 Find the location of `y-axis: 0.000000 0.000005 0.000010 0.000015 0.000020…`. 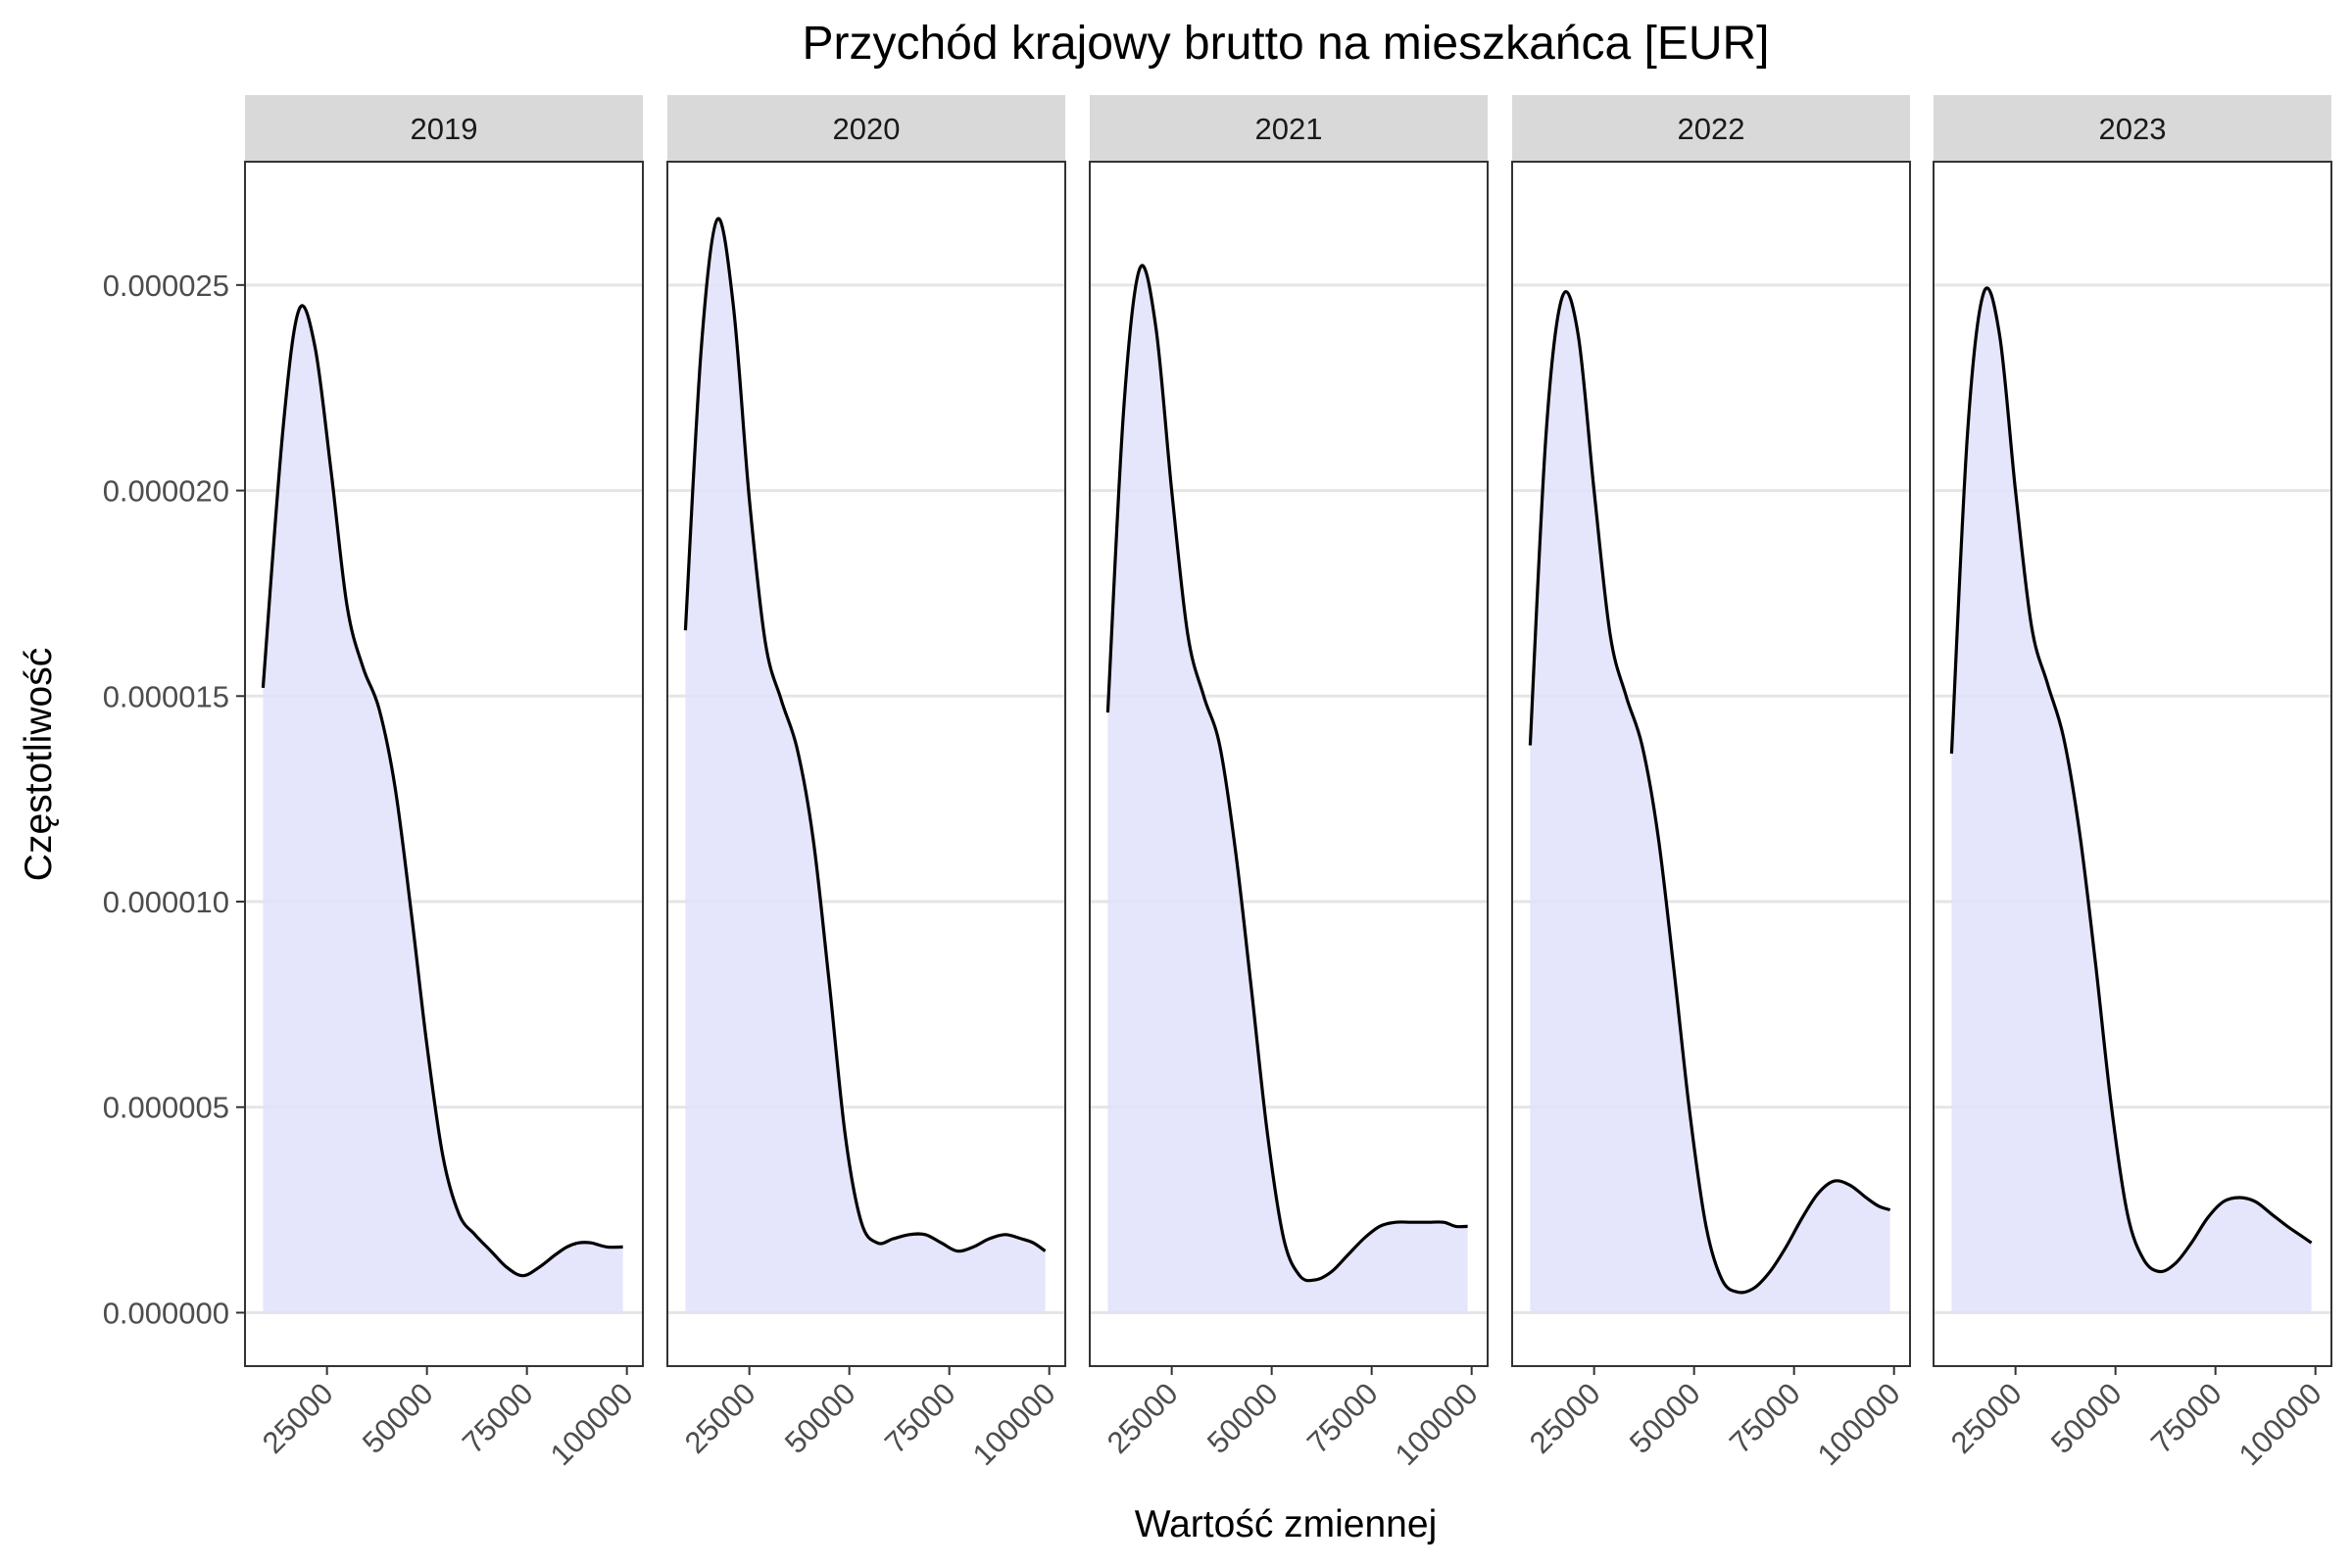

y-axis: 0.000000 0.000005 0.000010 0.000015 0.000020… is located at coordinates (174, 799).